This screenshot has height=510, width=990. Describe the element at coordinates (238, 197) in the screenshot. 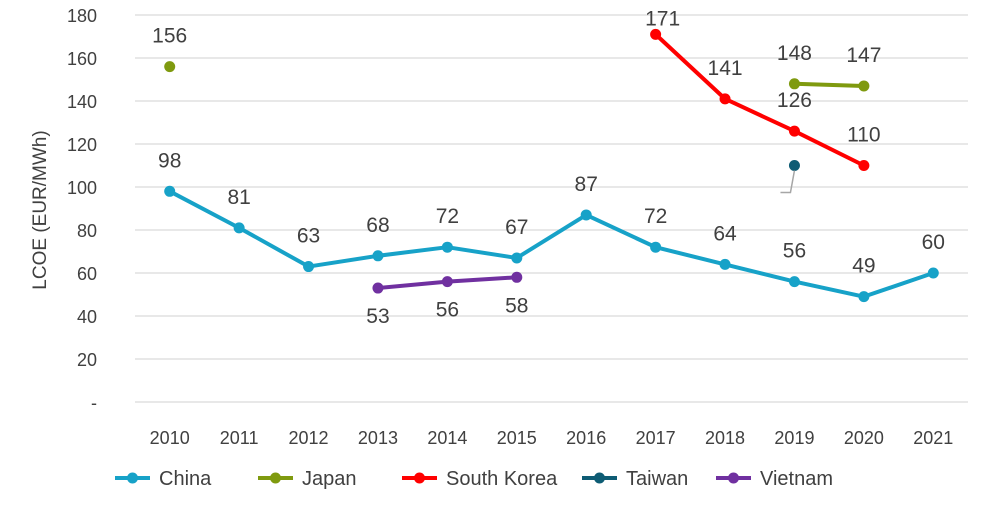

I see `data-label: 81` at that location.